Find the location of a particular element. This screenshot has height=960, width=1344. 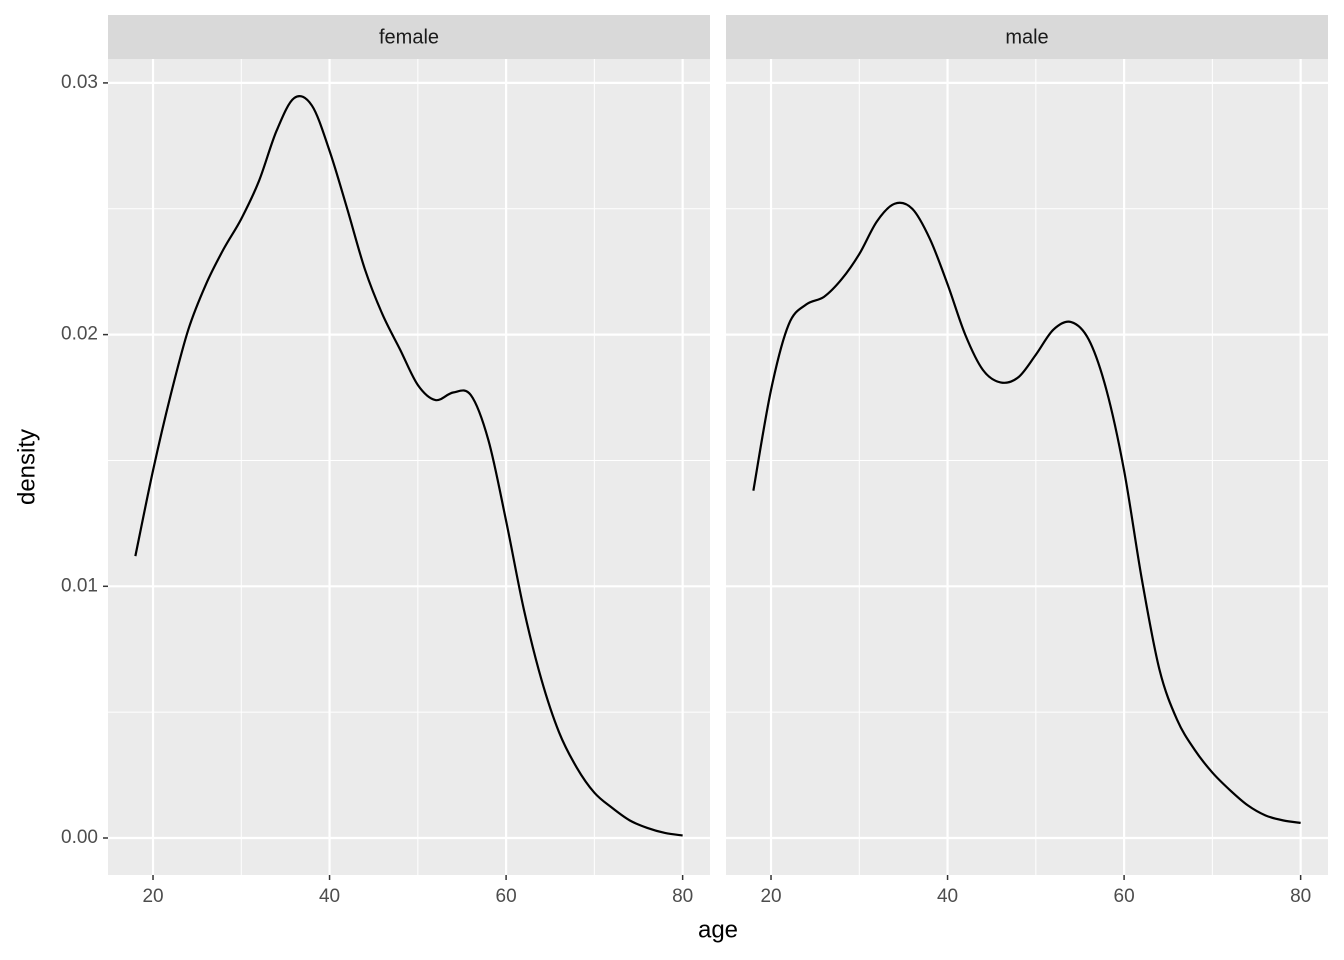

y-axis-title: density is located at coordinates (26, 467).